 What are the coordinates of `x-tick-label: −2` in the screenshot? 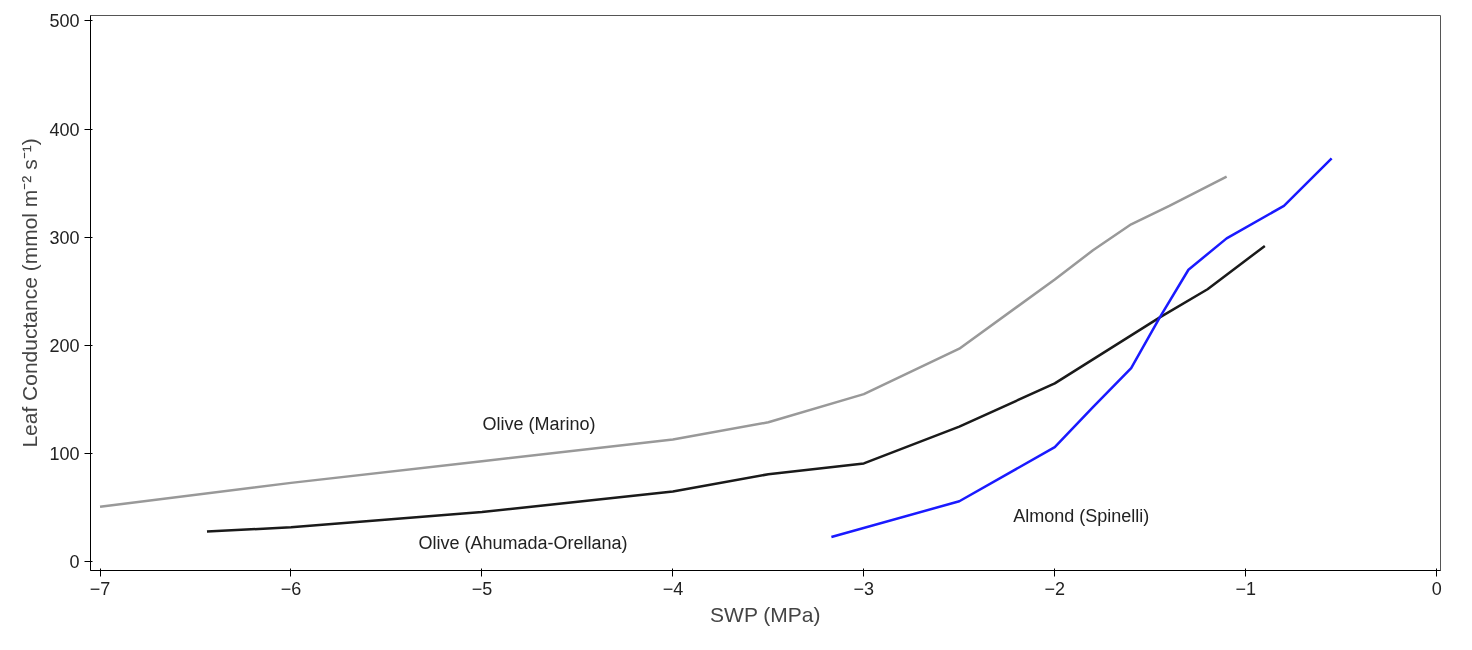 It's located at (1055, 588).